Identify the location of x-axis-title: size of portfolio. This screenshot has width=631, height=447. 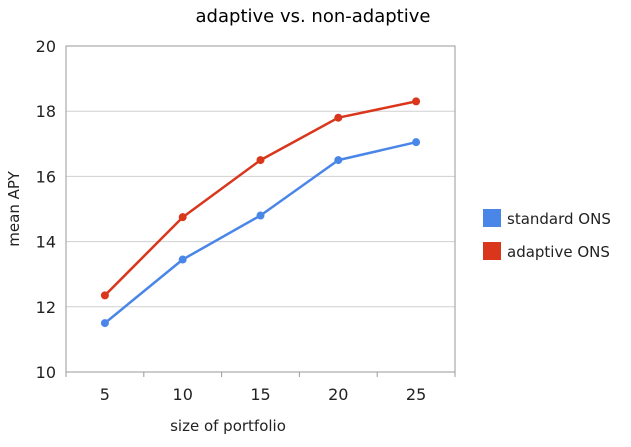
(228, 426).